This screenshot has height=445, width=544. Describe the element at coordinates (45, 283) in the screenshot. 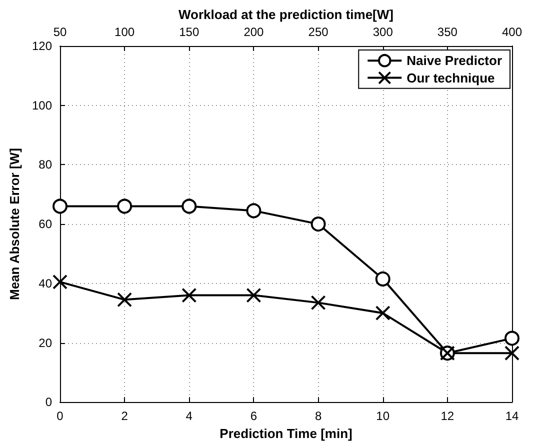

I see `y-tick-label: 40` at that location.